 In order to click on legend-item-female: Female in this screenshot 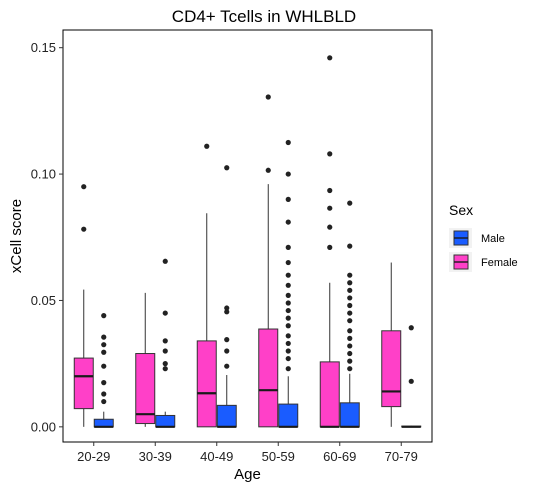, I will do `click(483, 262)`.